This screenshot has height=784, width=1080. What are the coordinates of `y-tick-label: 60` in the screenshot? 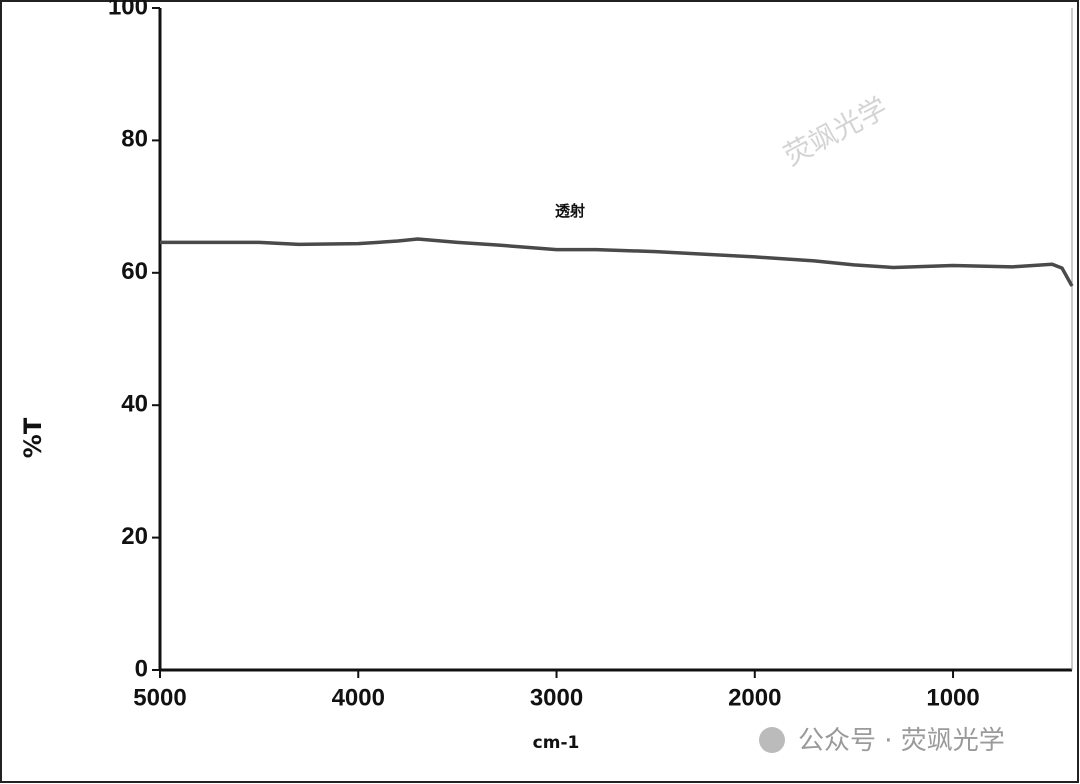 It's located at (134, 271).